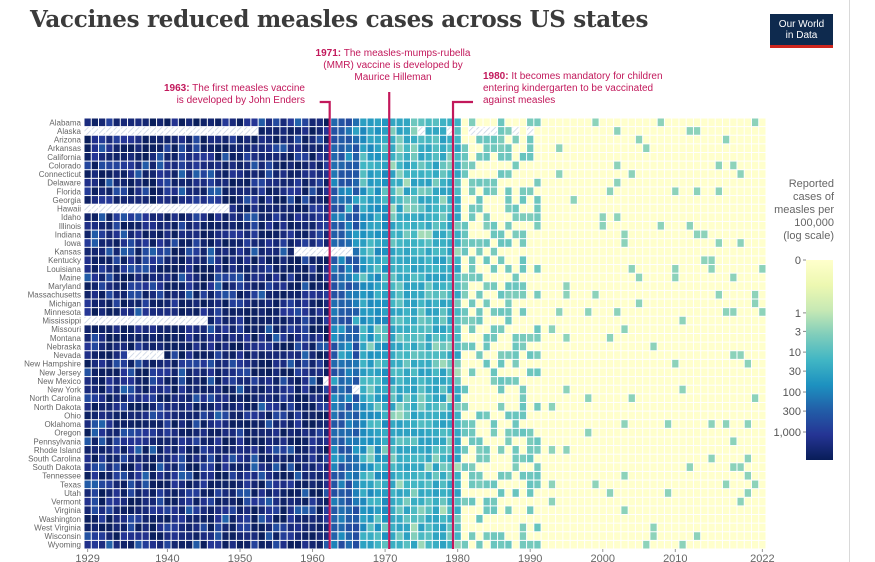 The height and width of the screenshot is (562, 875). Describe the element at coordinates (396, 320) in the screenshot. I see `event-lines` at that location.